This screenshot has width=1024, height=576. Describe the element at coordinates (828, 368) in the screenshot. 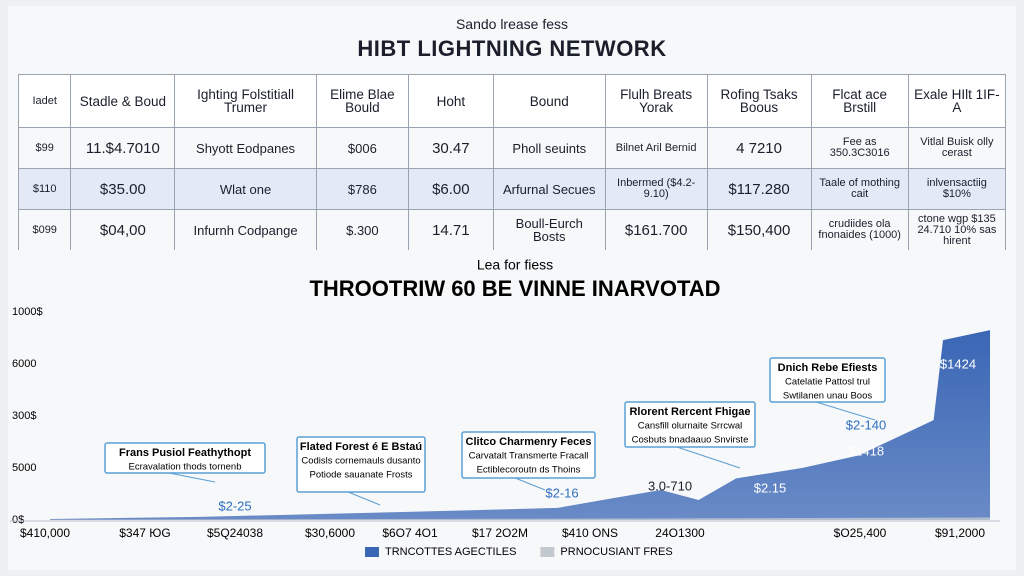

I see `callout-text: Dnich Rebe Efiests` at that location.